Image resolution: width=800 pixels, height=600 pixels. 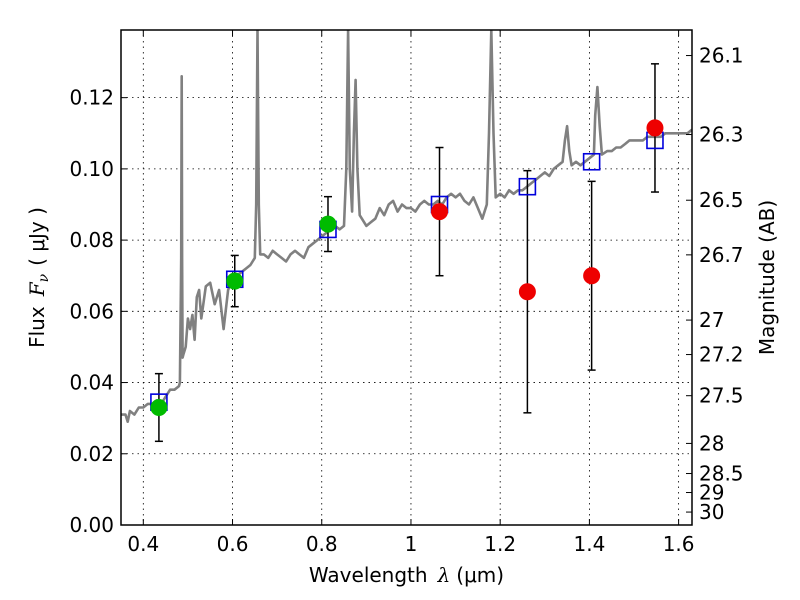 What do you see at coordinates (711, 493) in the screenshot?
I see `y2-tick-label: 29` at bounding box center [711, 493].